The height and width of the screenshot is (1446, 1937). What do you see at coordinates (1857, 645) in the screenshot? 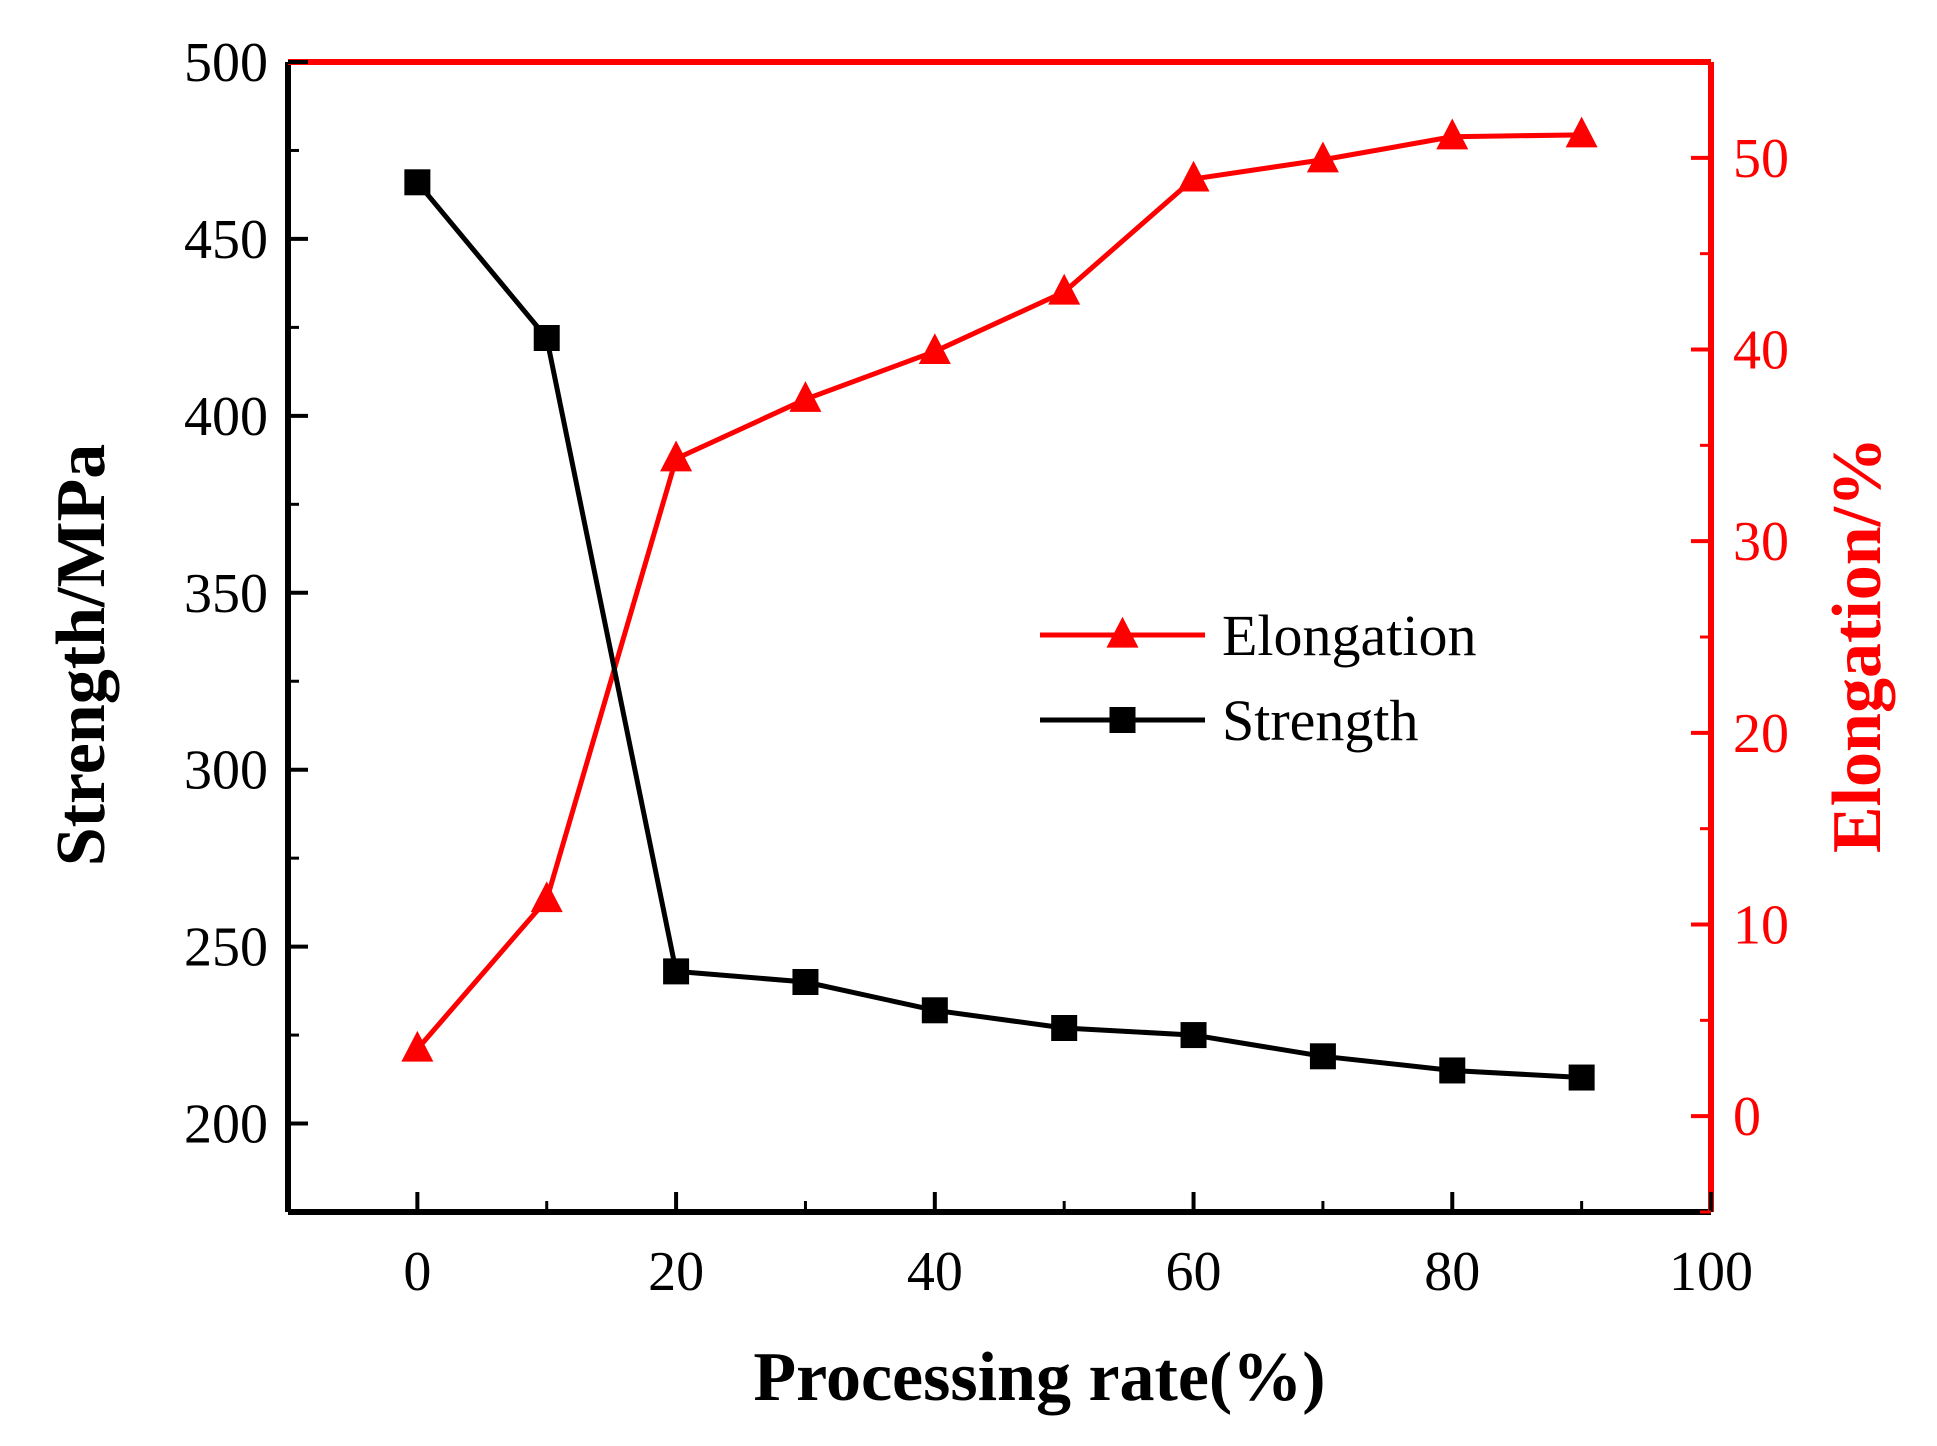
I see `right-y-axis-title: Elongation/%` at bounding box center [1857, 645].